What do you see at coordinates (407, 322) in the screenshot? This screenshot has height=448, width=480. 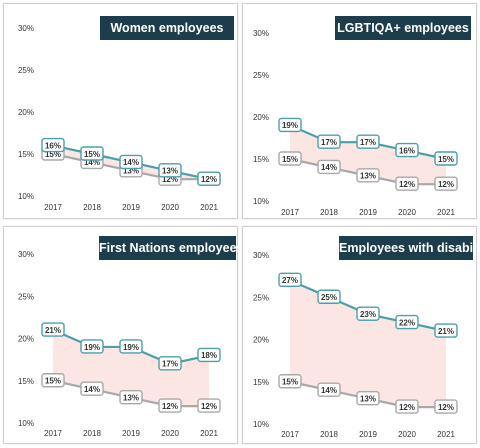 I see `data-point-teal-label: 22%` at bounding box center [407, 322].